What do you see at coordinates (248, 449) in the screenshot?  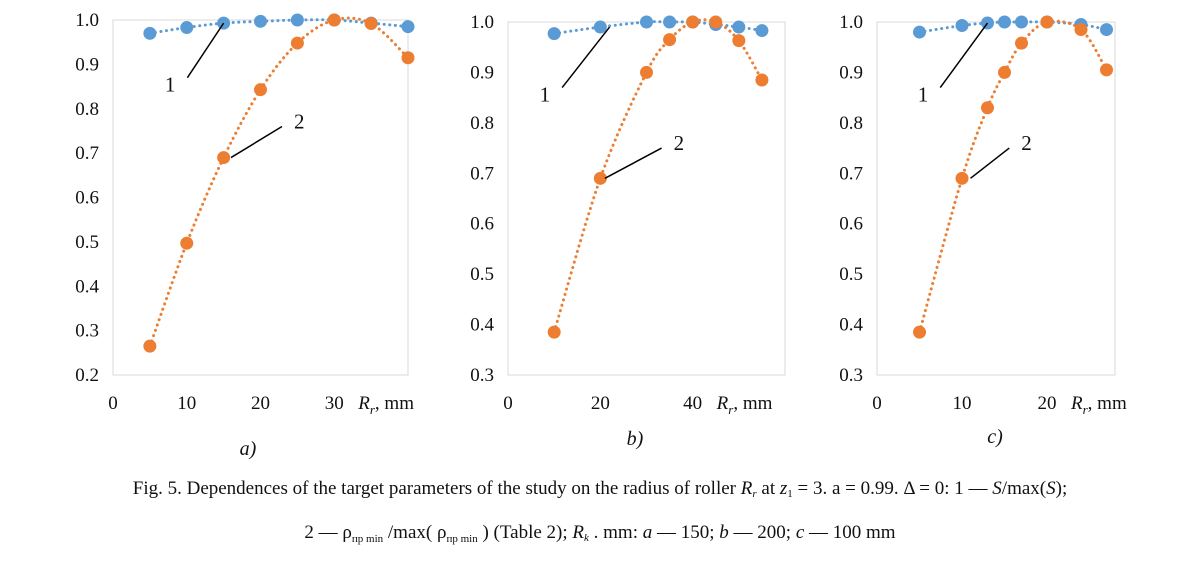 I see `subfigure-label: a)` at bounding box center [248, 449].